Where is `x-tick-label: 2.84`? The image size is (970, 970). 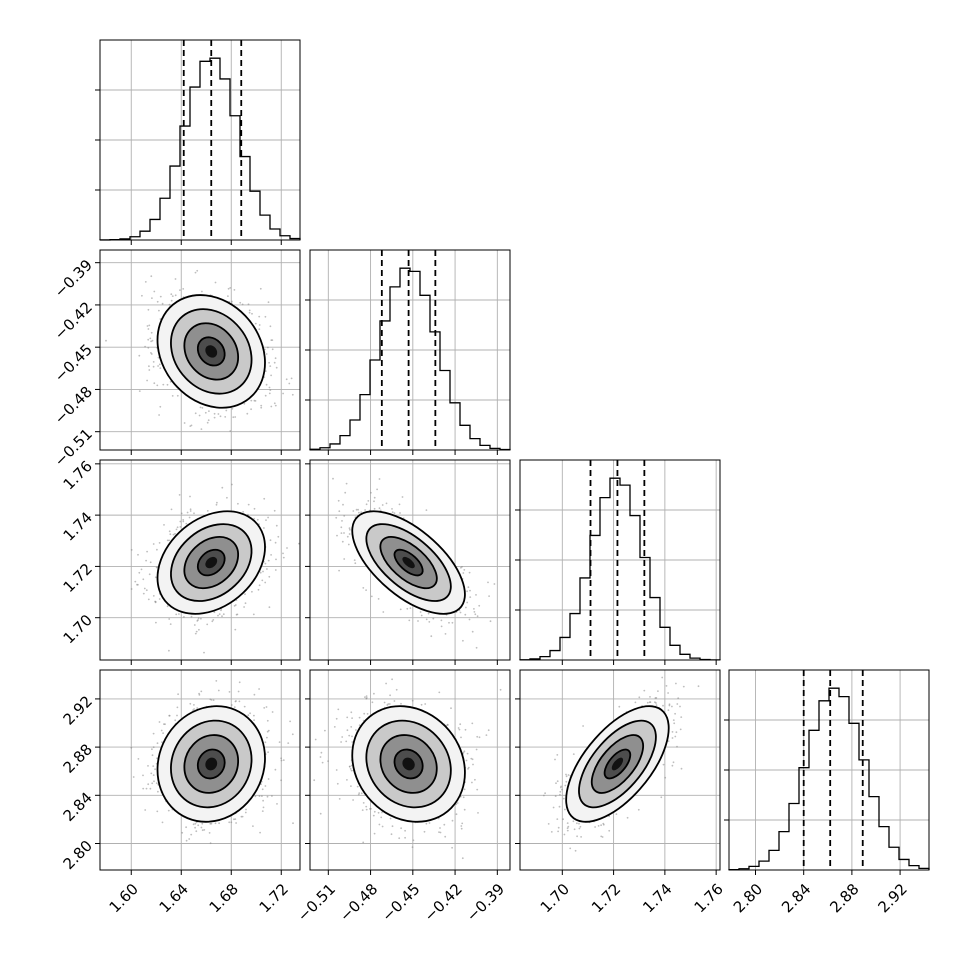
x-tick-label: 2.84 is located at coordinates (796, 898).